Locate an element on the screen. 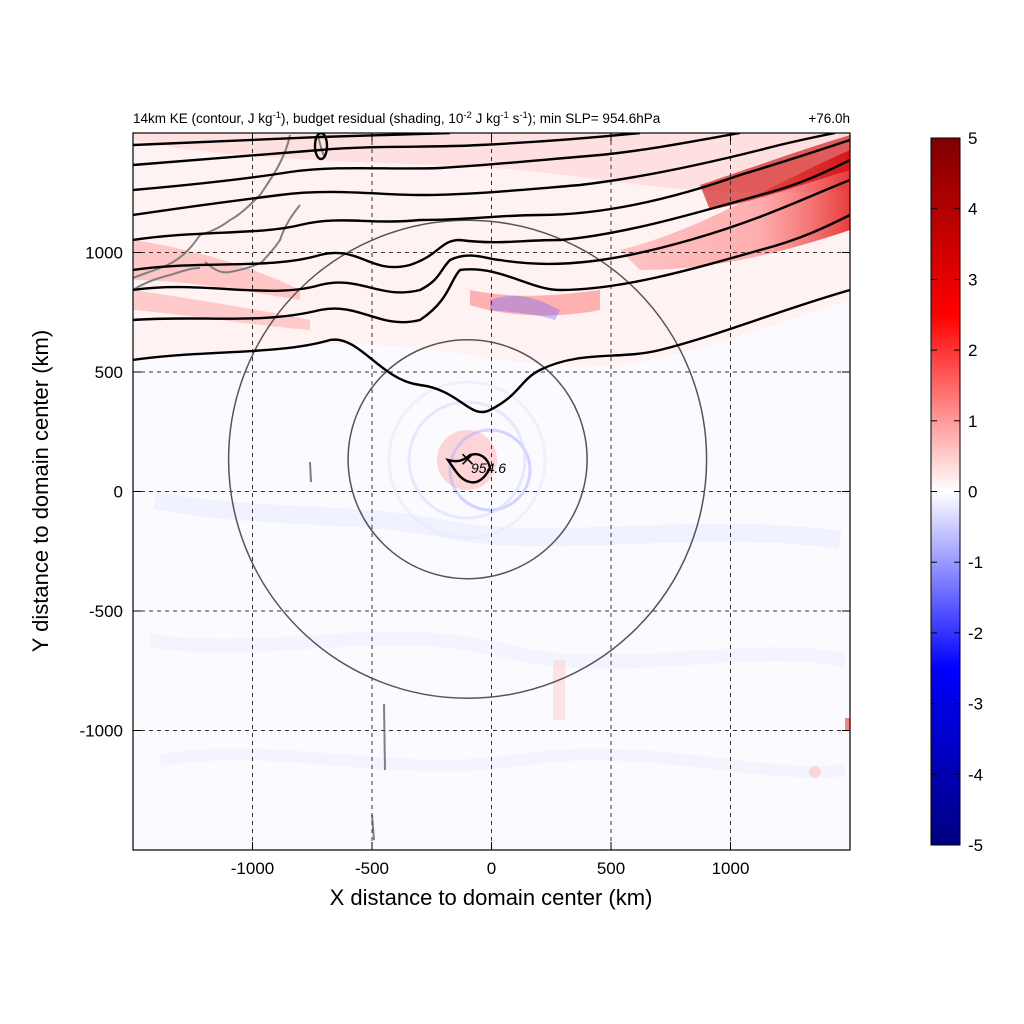 Image resolution: width=1024 pixels, height=1024 pixels. x-tick-label: -500 is located at coordinates (372, 868).